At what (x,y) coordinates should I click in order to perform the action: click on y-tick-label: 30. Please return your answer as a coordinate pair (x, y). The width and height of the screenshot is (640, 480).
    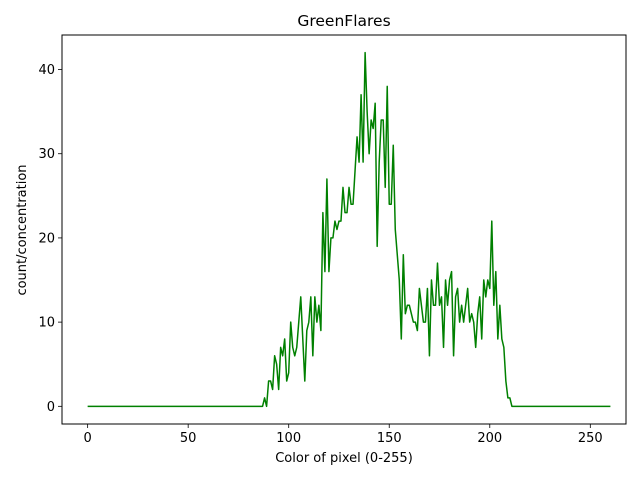
    Looking at the image, I should click on (46, 154).